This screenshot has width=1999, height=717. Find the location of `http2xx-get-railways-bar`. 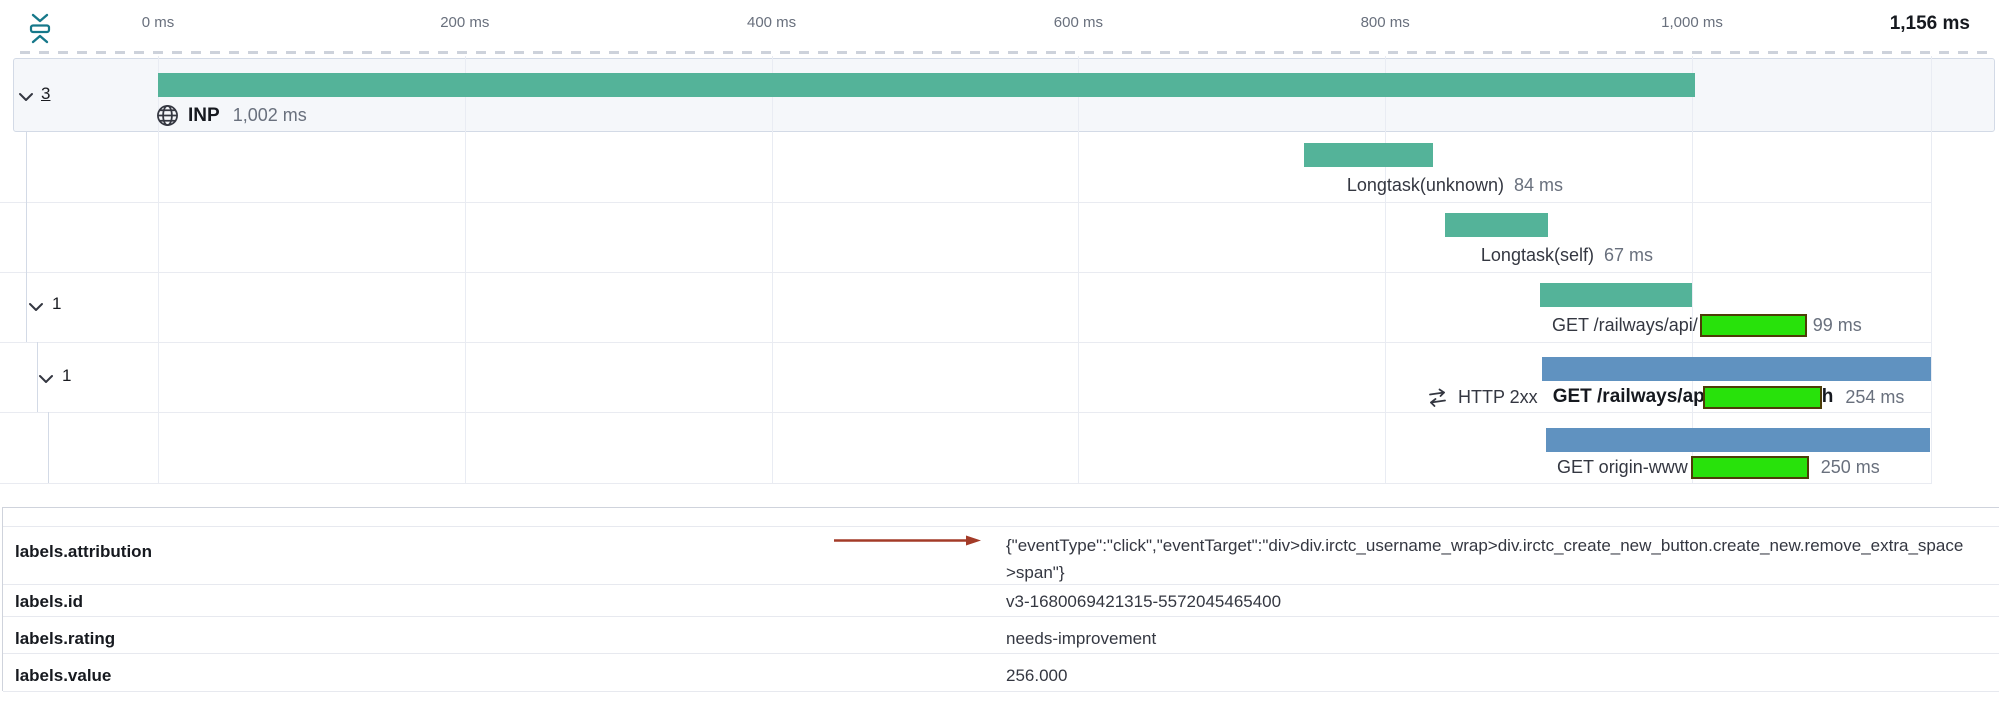

http2xx-get-railways-bar is located at coordinates (1736, 369).